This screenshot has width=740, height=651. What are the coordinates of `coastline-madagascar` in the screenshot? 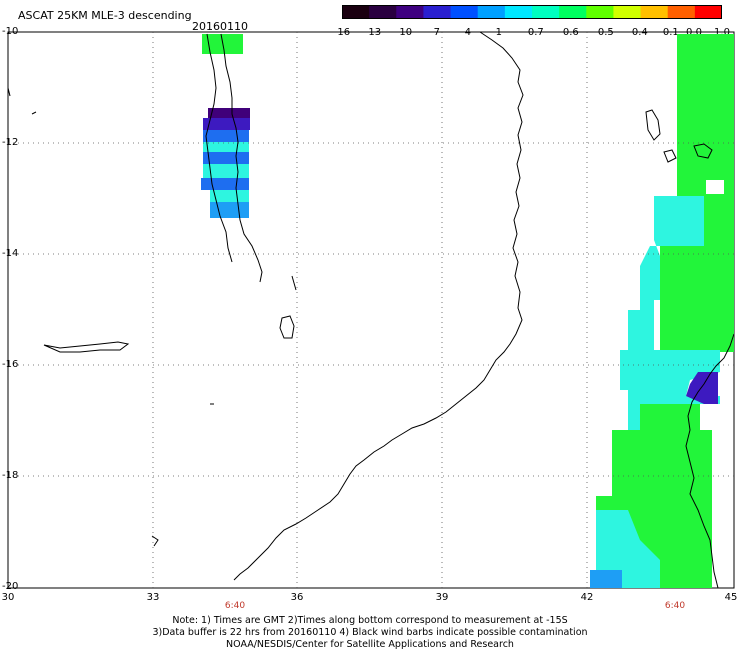 It's located at (710, 461).